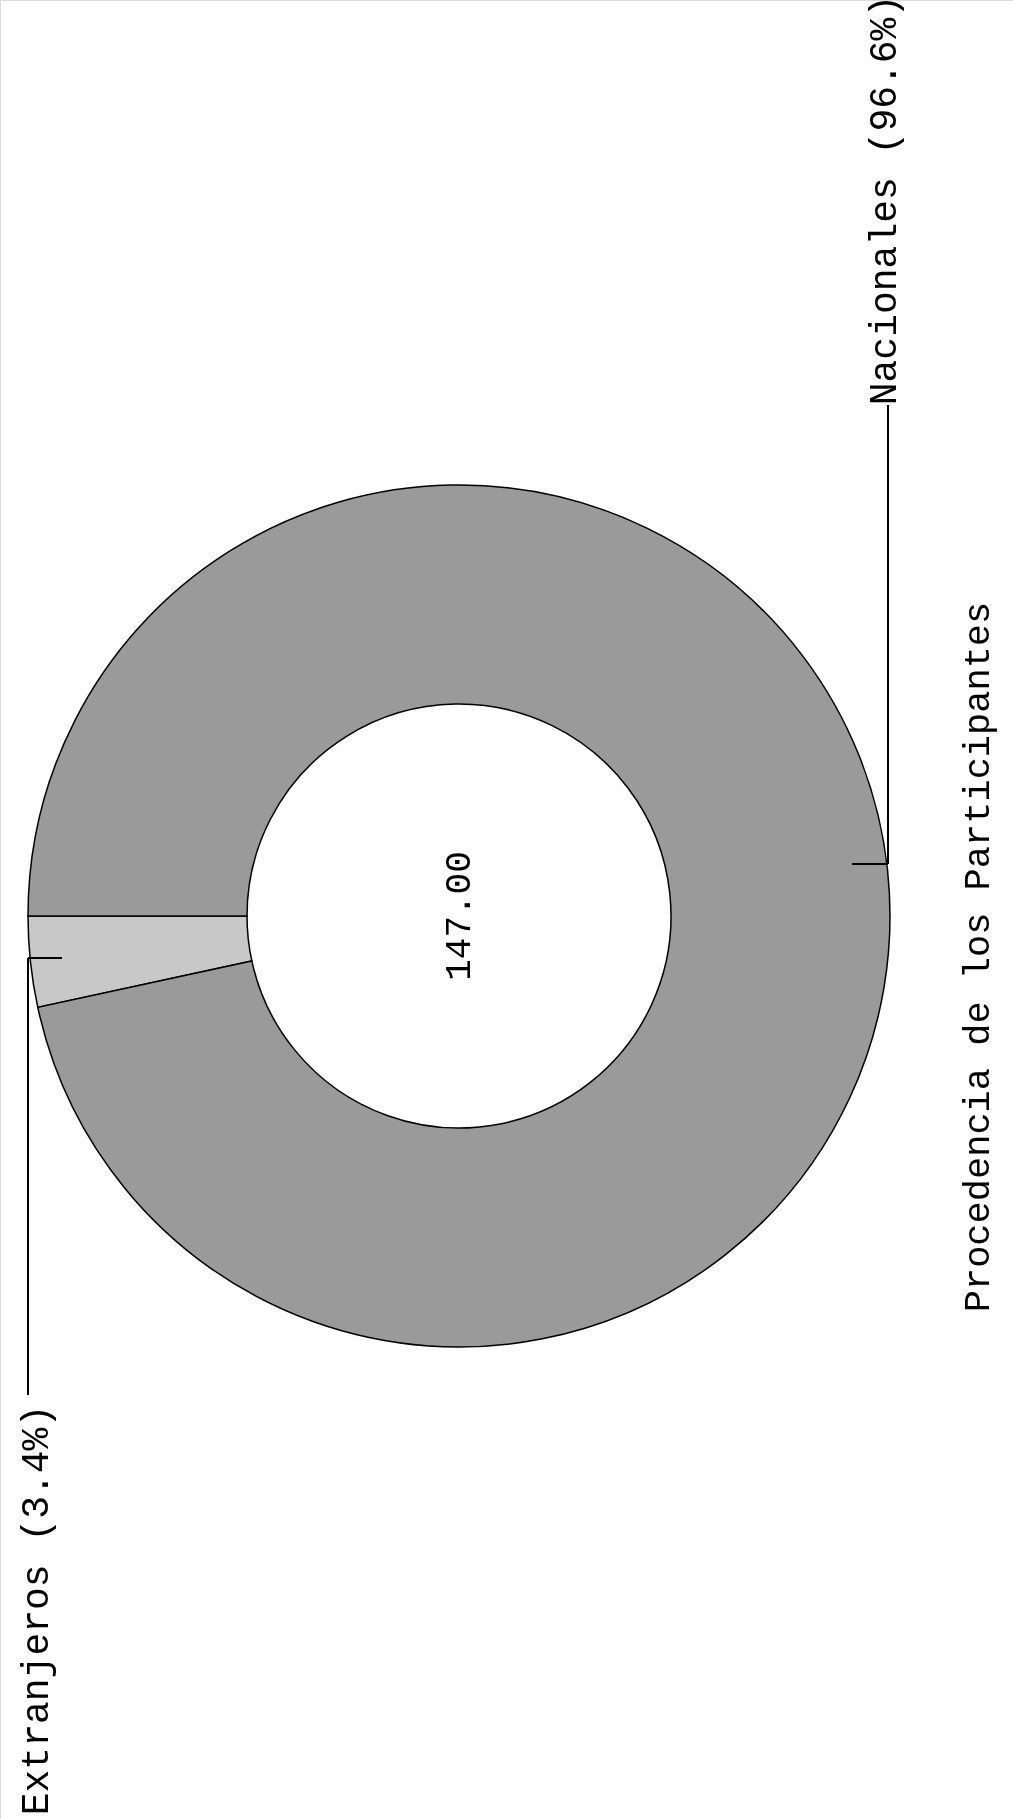 The image size is (1013, 1819). What do you see at coordinates (460, 916) in the screenshot?
I see `text: 147.00` at bounding box center [460, 916].